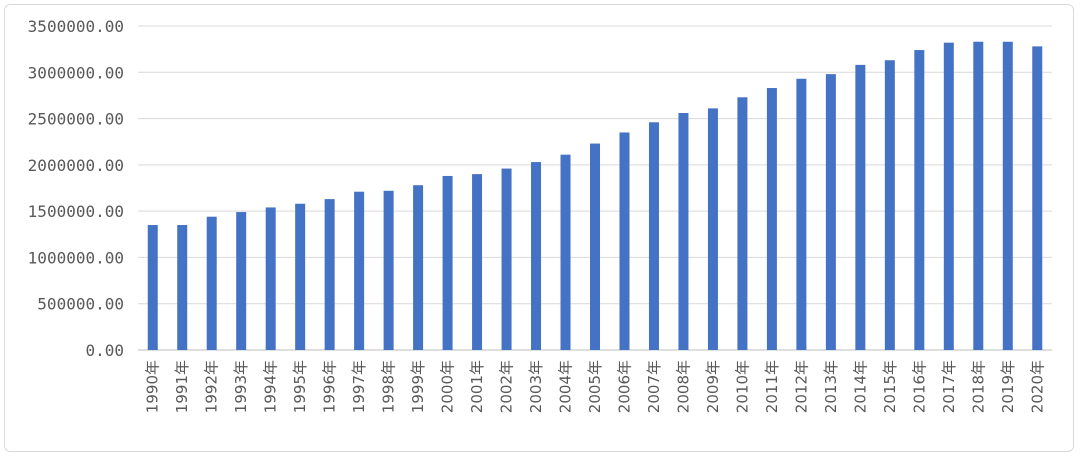  Describe the element at coordinates (949, 386) in the screenshot. I see `x-tick-label: 2017年` at that location.